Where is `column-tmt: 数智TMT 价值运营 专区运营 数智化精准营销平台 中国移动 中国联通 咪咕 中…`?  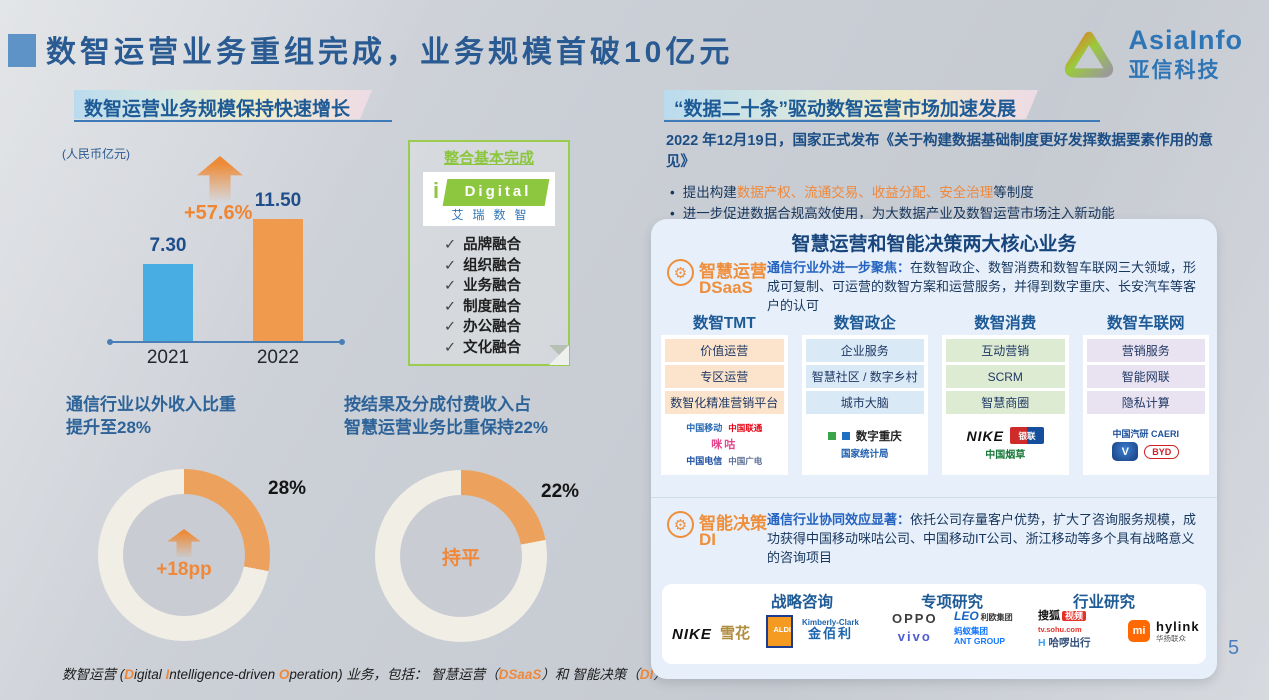 column-tmt: 数智TMT 价值运营 专区运营 数智化精准营销平台 中国移动 中国联通 咪咕 中… is located at coordinates (724, 393).